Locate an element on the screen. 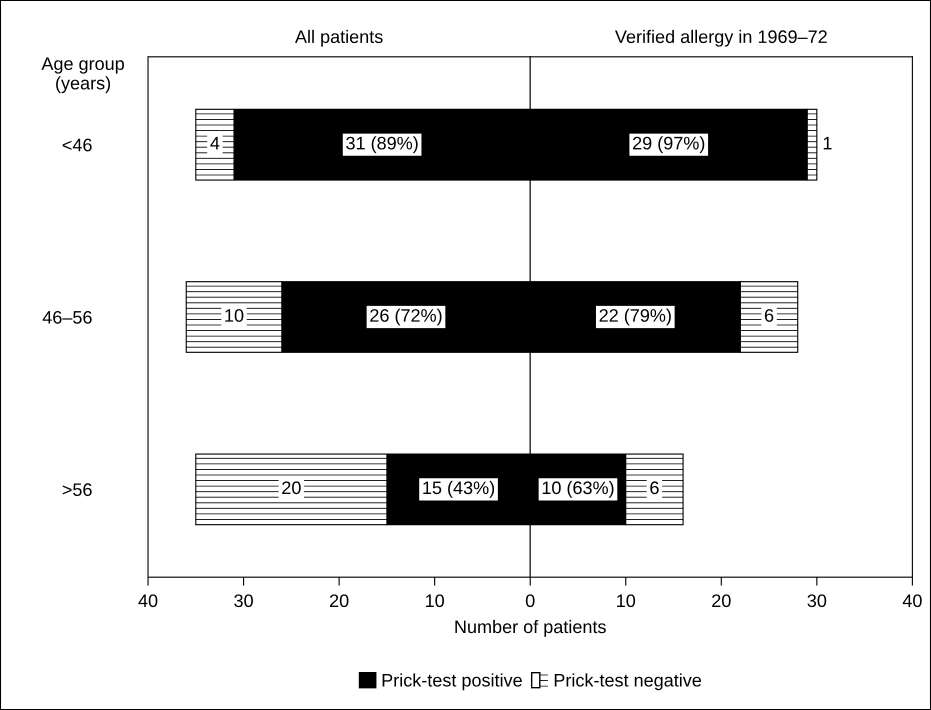 This screenshot has width=931, height=710. x-tick-label: 0 is located at coordinates (530, 601).